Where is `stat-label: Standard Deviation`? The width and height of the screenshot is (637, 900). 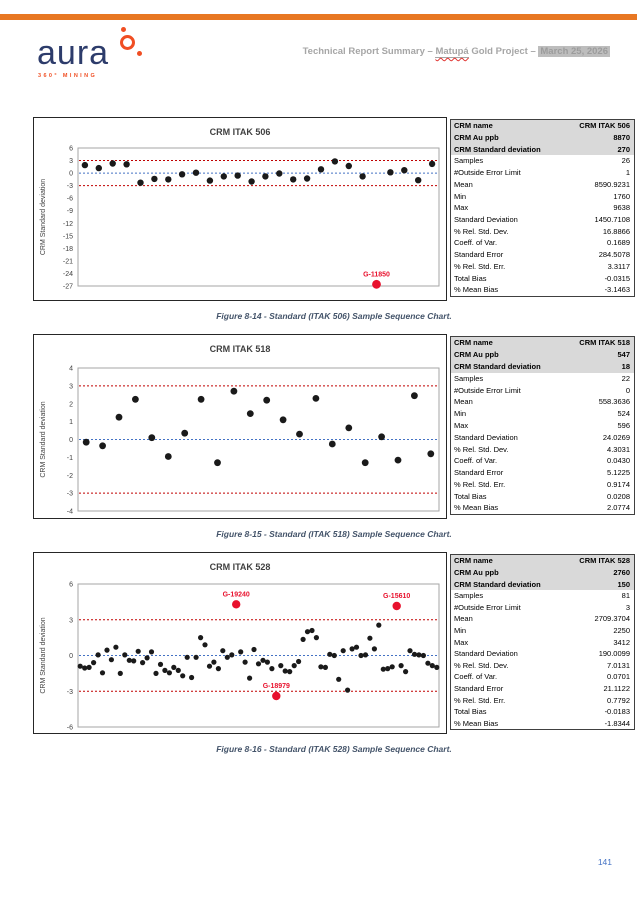 stat-label: Standard Deviation is located at coordinates (486, 437).